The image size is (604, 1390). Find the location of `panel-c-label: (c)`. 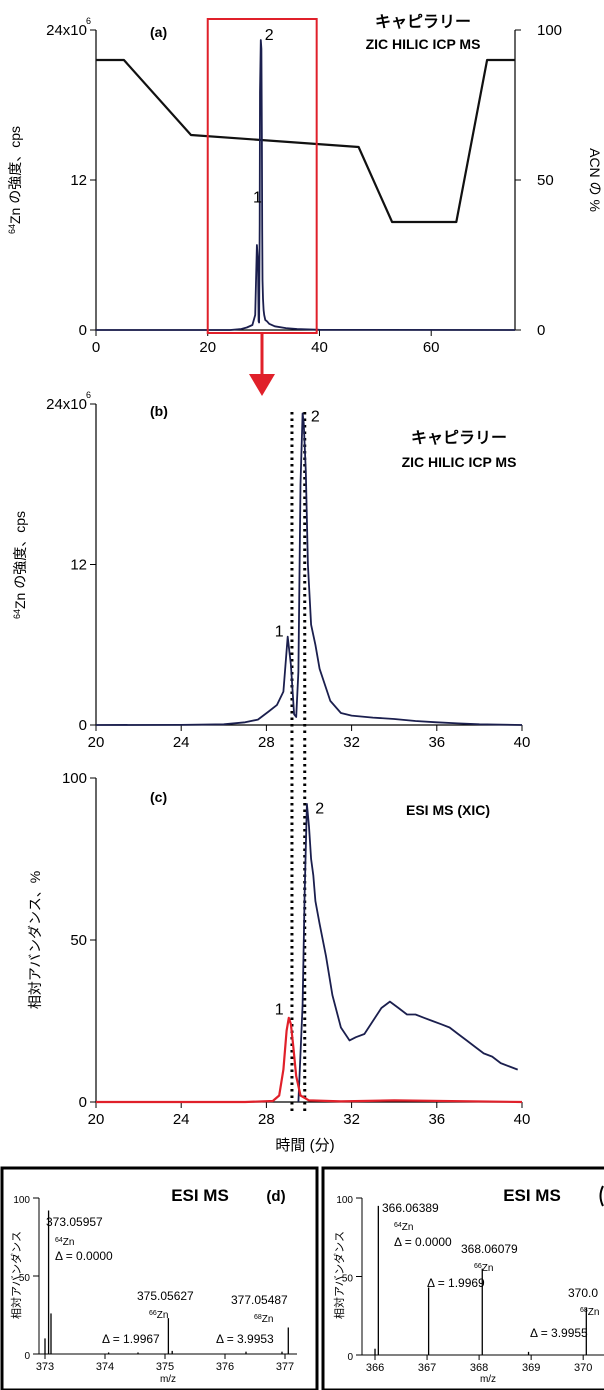

panel-c-label: (c) is located at coordinates (158, 797).